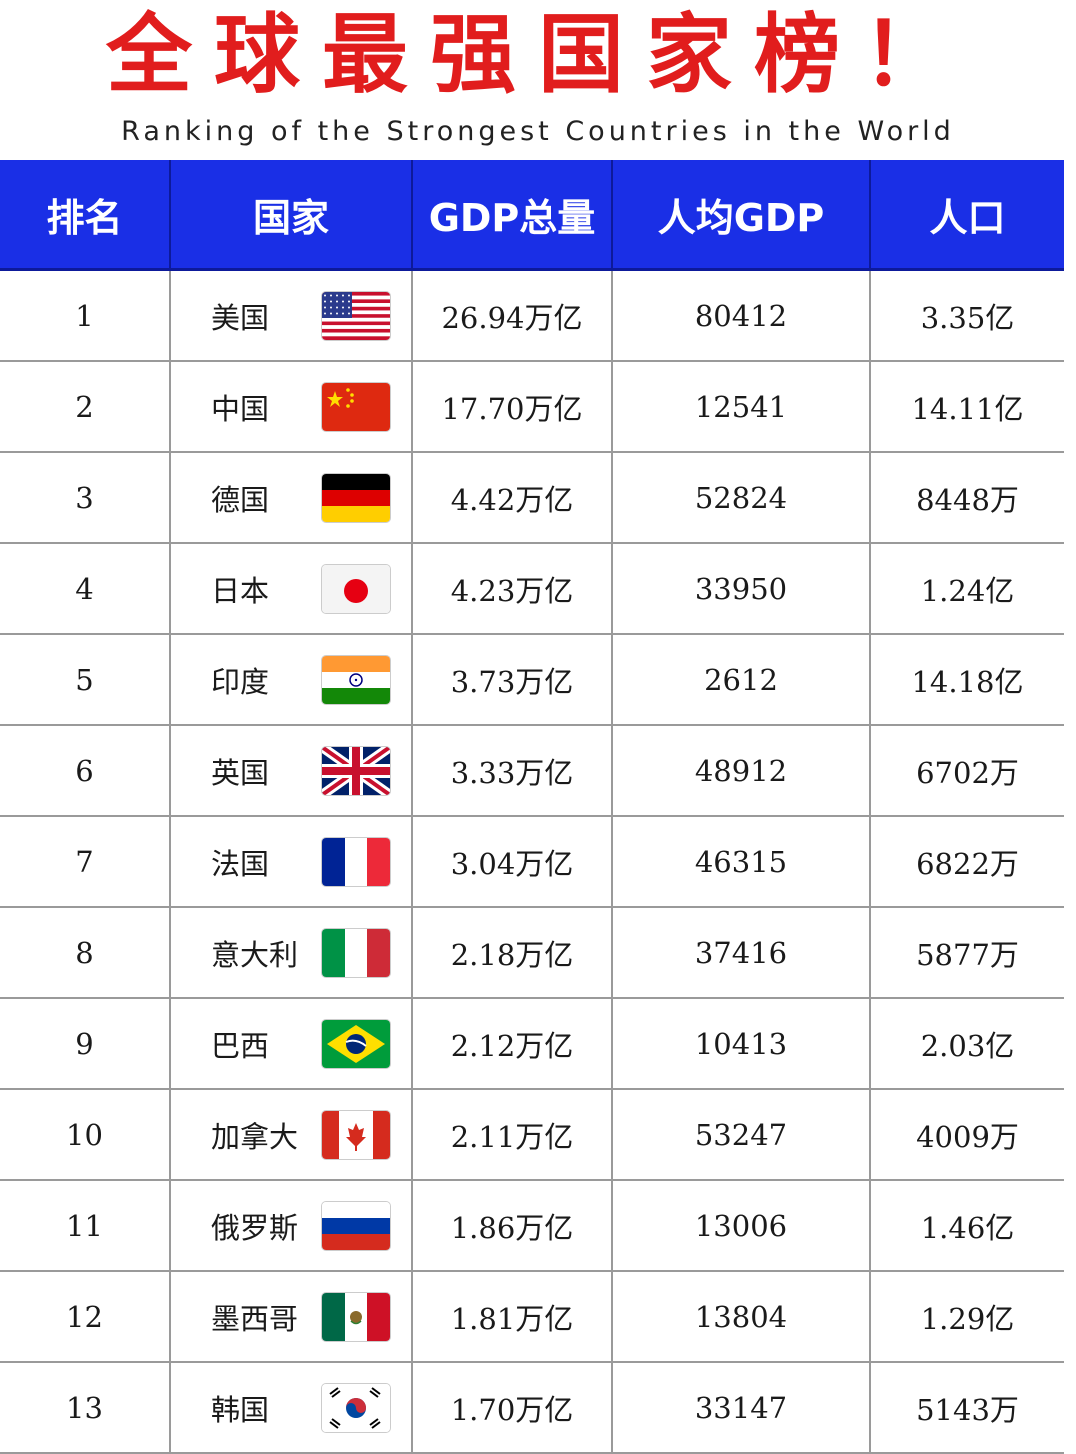  Describe the element at coordinates (291, 1408) in the screenshot. I see `country-cell: 韩国` at that location.